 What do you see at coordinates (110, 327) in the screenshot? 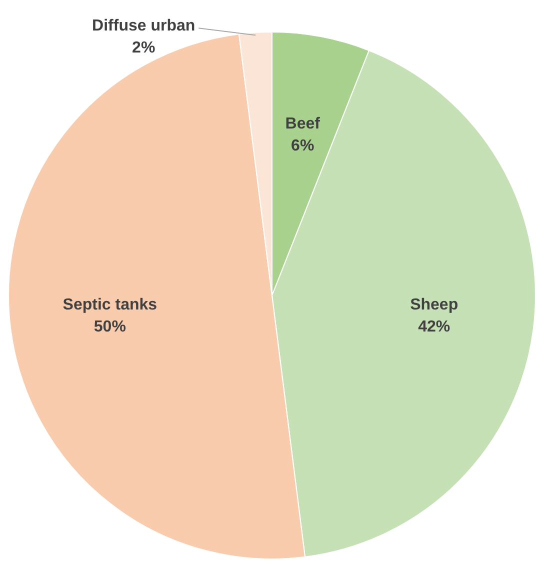
I see `data-label: 50%` at bounding box center [110, 327].